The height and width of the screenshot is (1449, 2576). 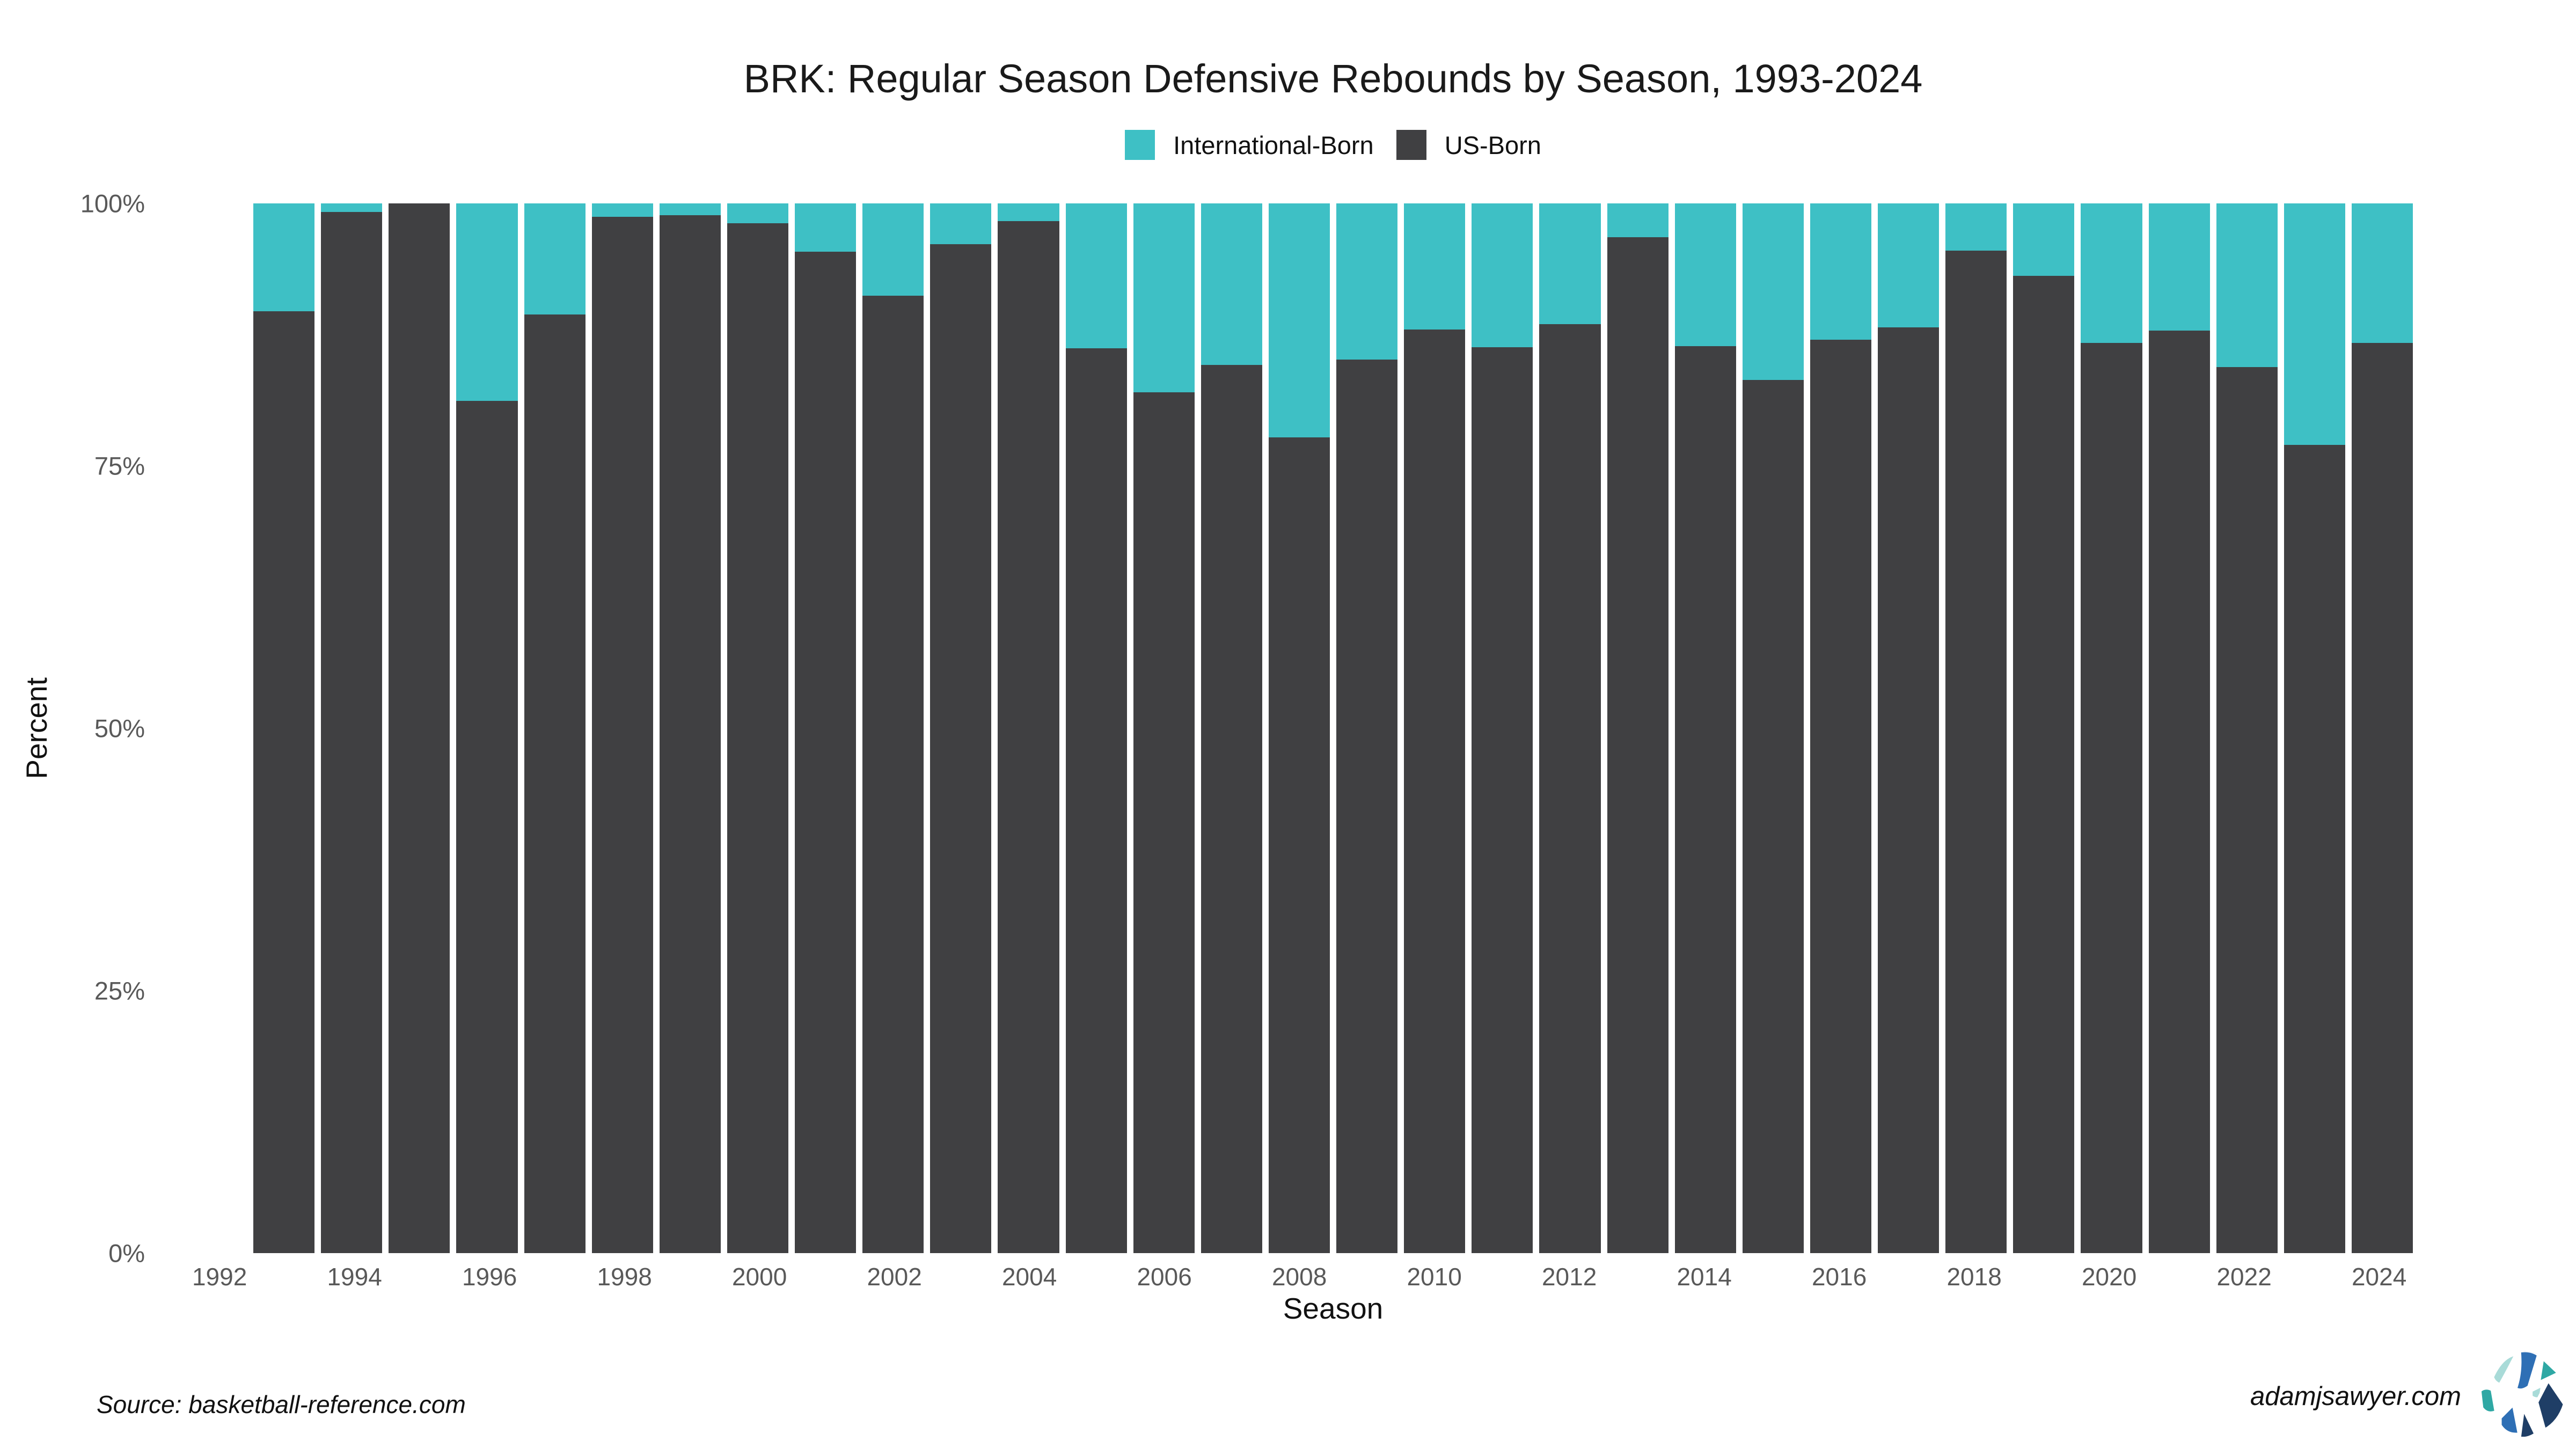 I want to click on x-tick-label-2018: 2018, so click(x=1974, y=1277).